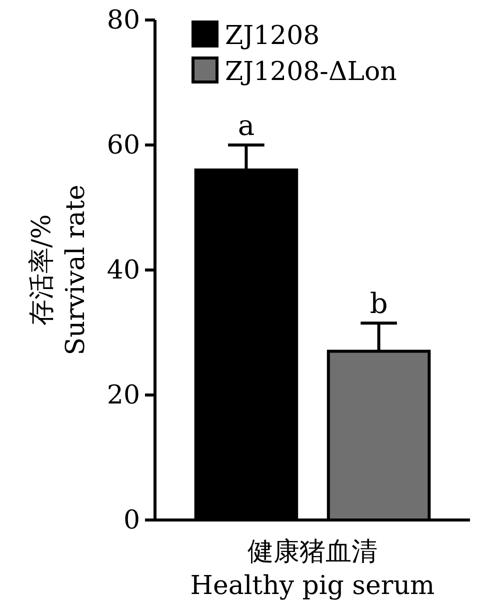 The image size is (495, 611). I want to click on annotation: a, so click(246, 125).